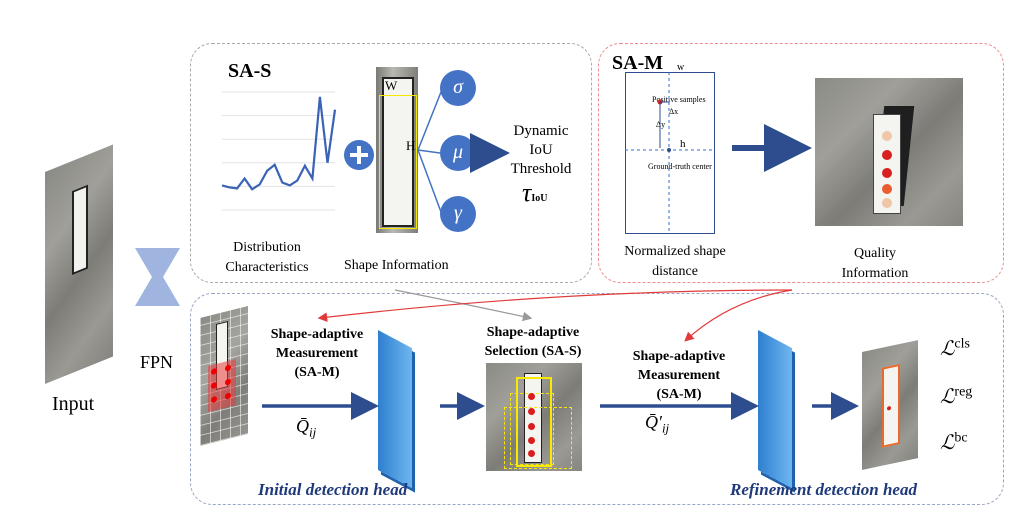 The width and height of the screenshot is (1022, 520). What do you see at coordinates (670, 153) in the screenshot?
I see `normalized-box` at bounding box center [670, 153].